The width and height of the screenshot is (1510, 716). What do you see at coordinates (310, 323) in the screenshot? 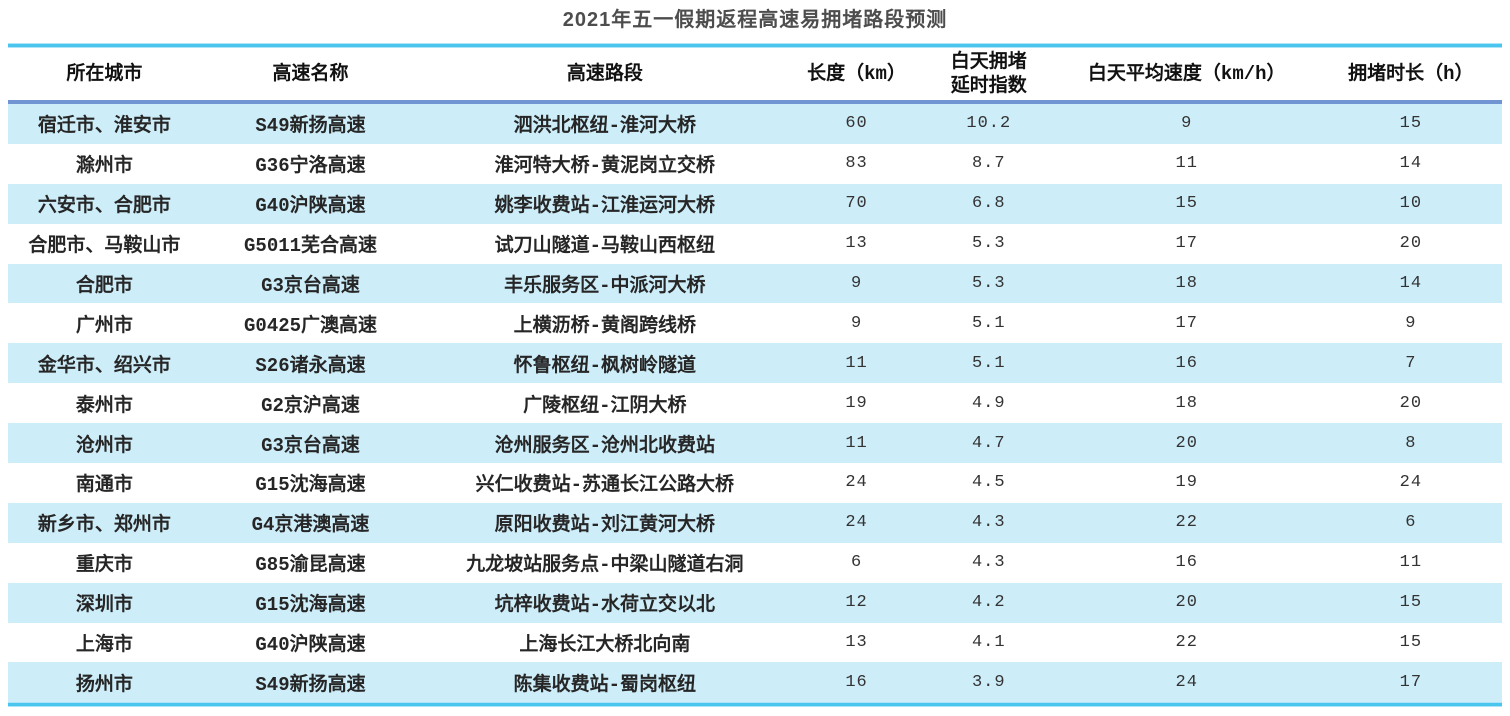
I see `cell-highway-name: G0425广澳高速` at bounding box center [310, 323].